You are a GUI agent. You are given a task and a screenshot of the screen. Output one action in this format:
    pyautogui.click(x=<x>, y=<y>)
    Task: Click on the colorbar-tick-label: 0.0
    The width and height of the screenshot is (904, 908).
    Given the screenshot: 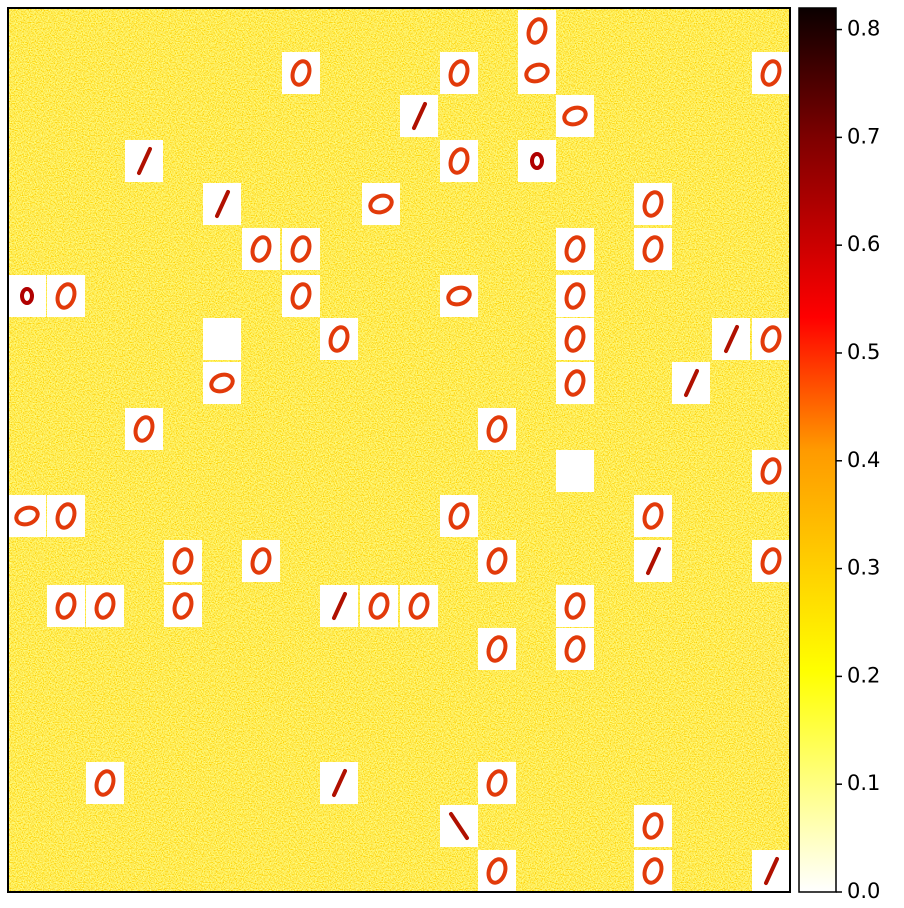 What is the action you would take?
    pyautogui.click(x=863, y=891)
    